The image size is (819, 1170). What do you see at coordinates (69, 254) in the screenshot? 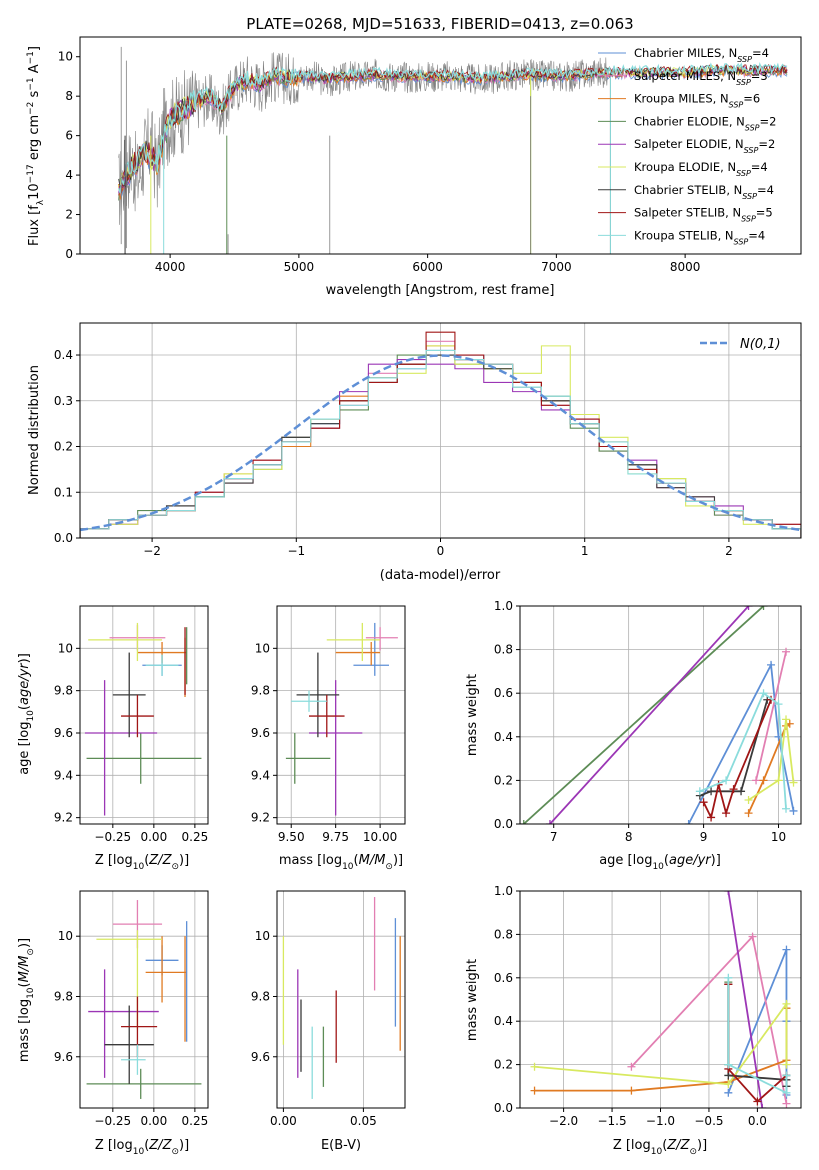
I see `y-tick-label: 0` at bounding box center [69, 254].